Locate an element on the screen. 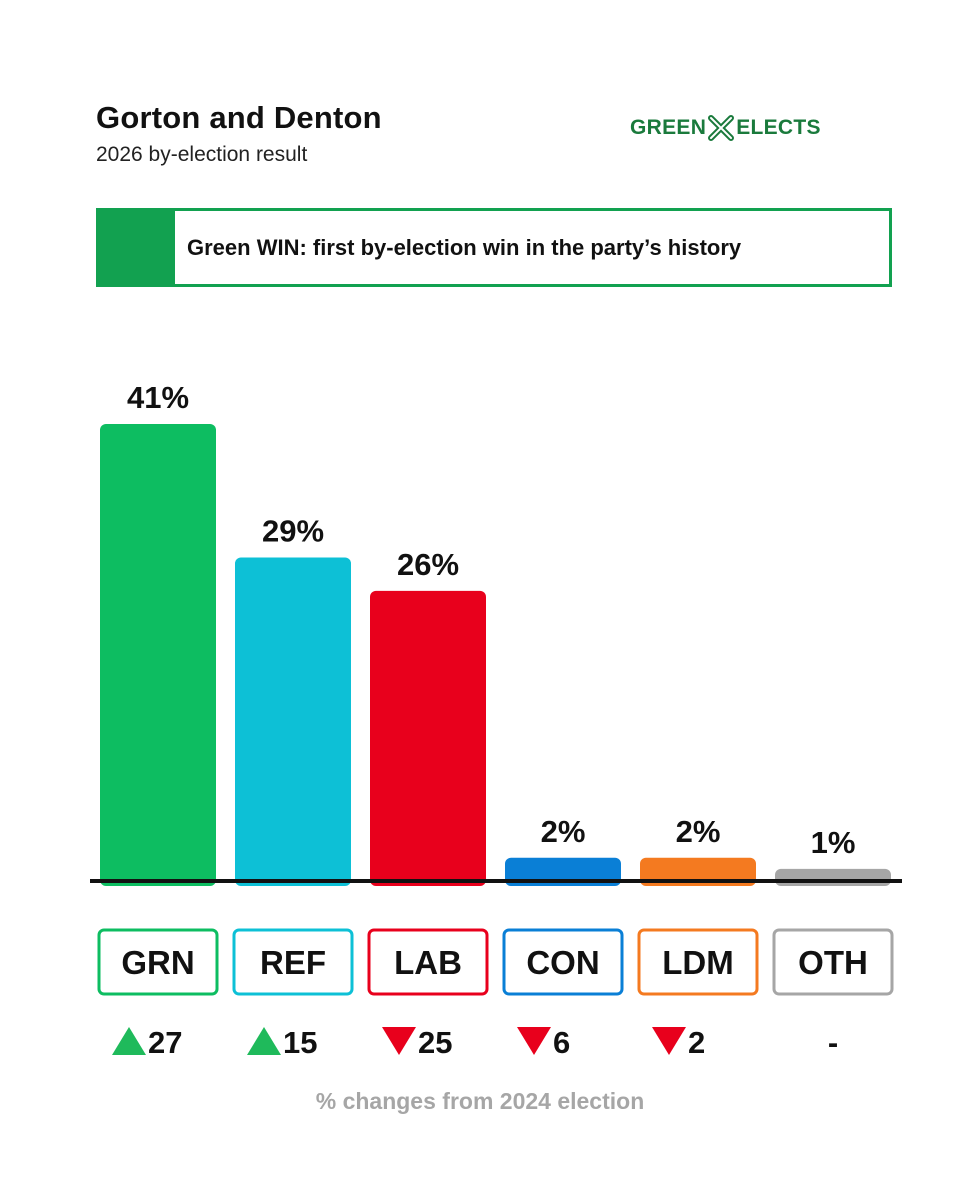 The height and width of the screenshot is (1200, 960). data-label-ref: 29% is located at coordinates (293, 530).